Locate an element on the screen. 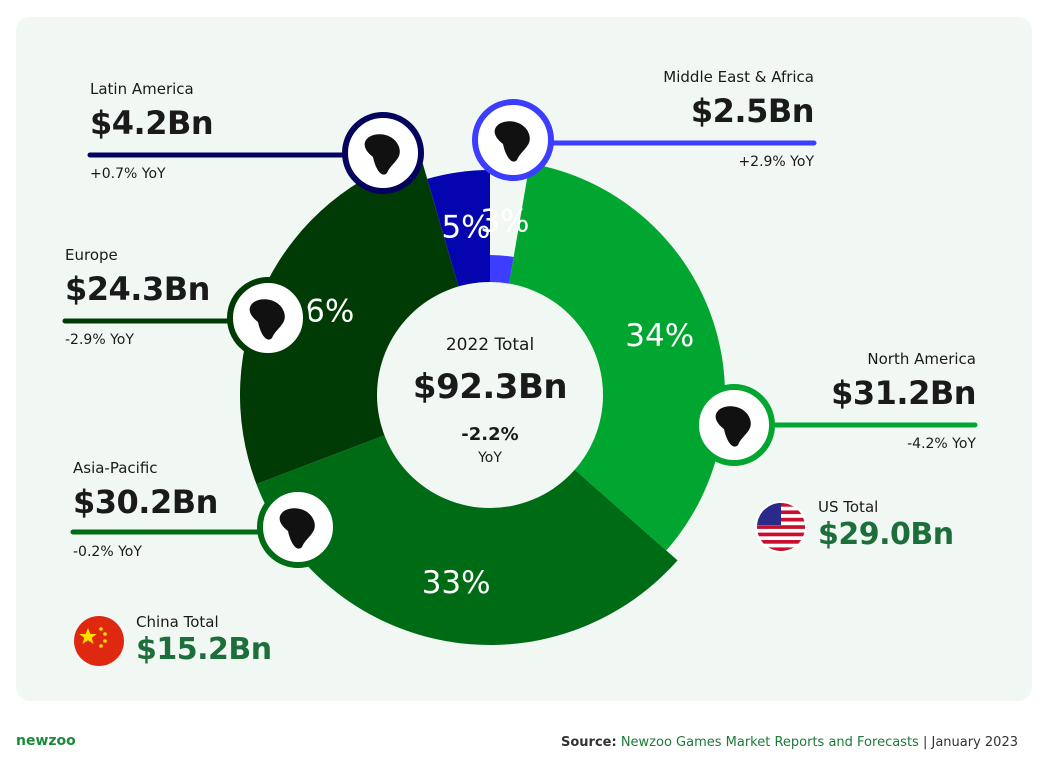 Image resolution: width=1052 pixels, height=773 pixels. center-total-value: $92.3Bn is located at coordinates (490, 387).